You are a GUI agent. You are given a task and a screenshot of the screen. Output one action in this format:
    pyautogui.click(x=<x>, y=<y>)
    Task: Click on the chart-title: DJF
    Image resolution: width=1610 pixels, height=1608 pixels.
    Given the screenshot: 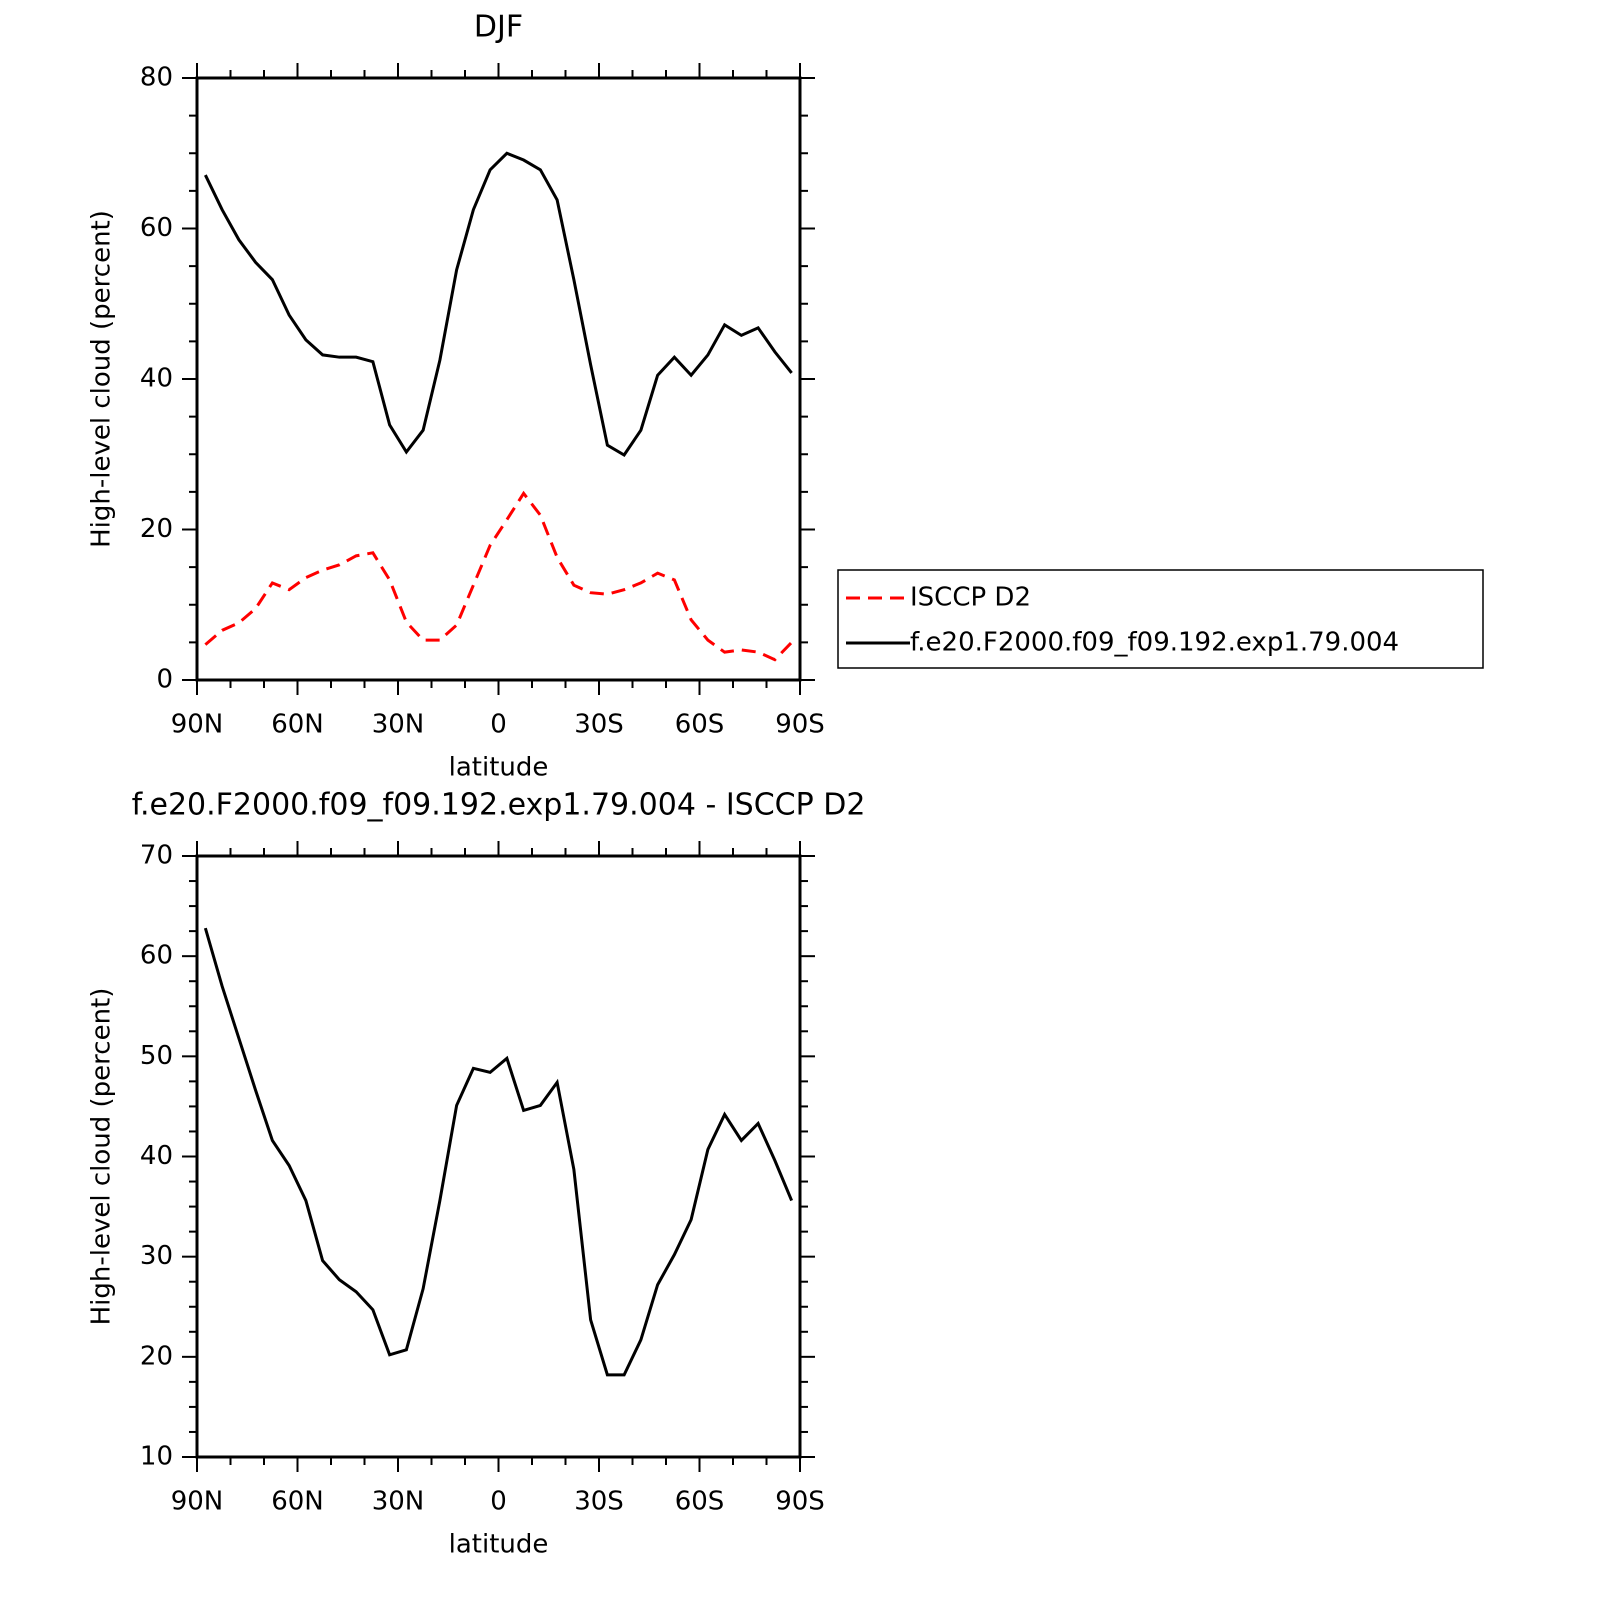 What is the action you would take?
    pyautogui.click(x=498, y=27)
    